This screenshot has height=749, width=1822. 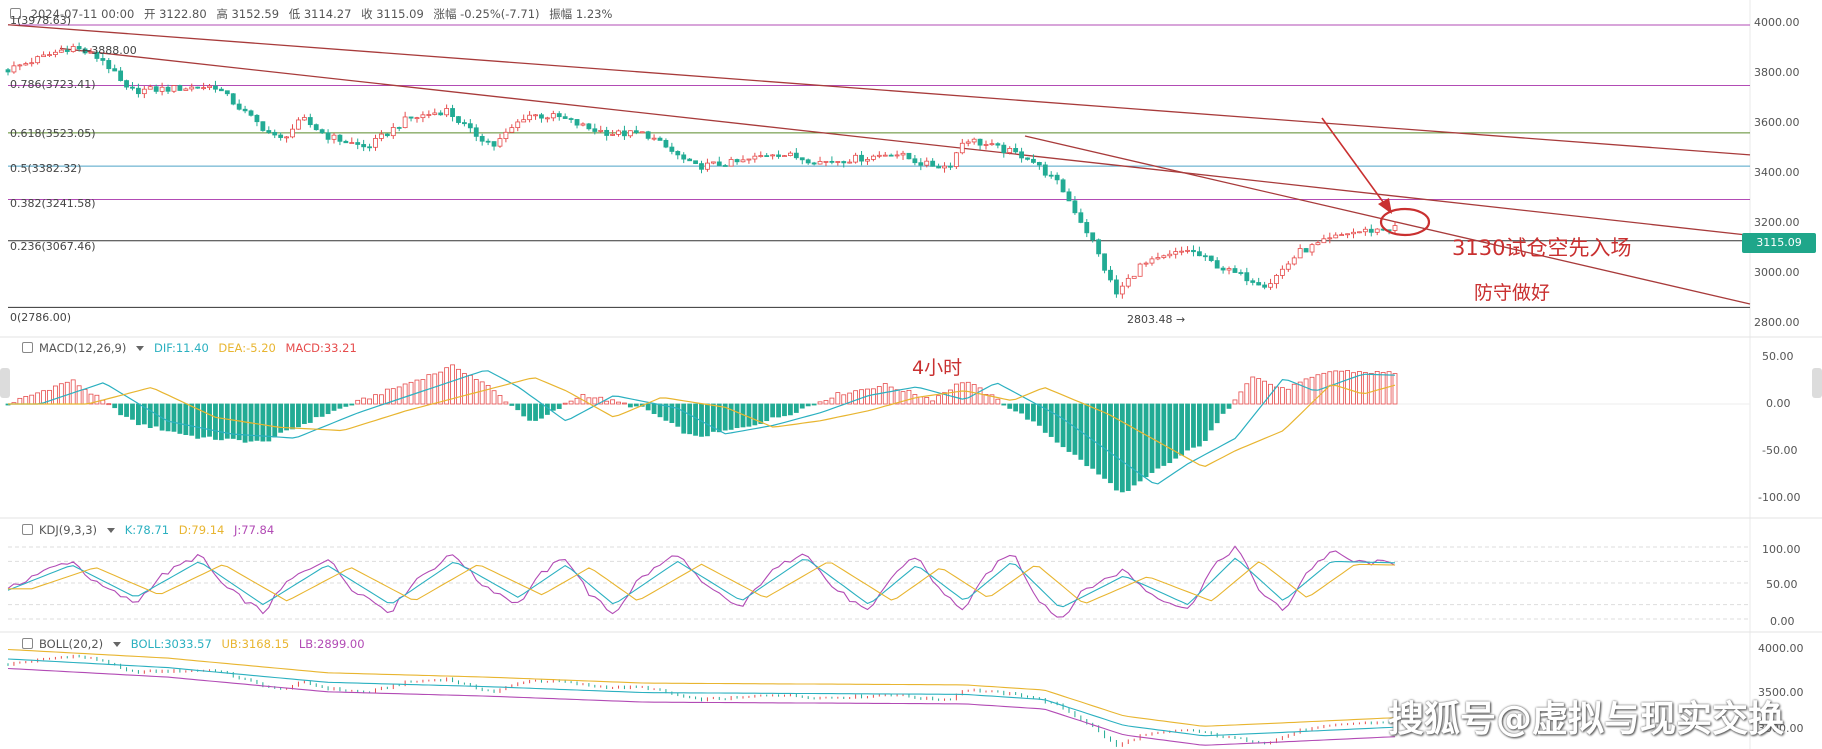 I want to click on fib-label: 0(2786.00), so click(x=41, y=317).